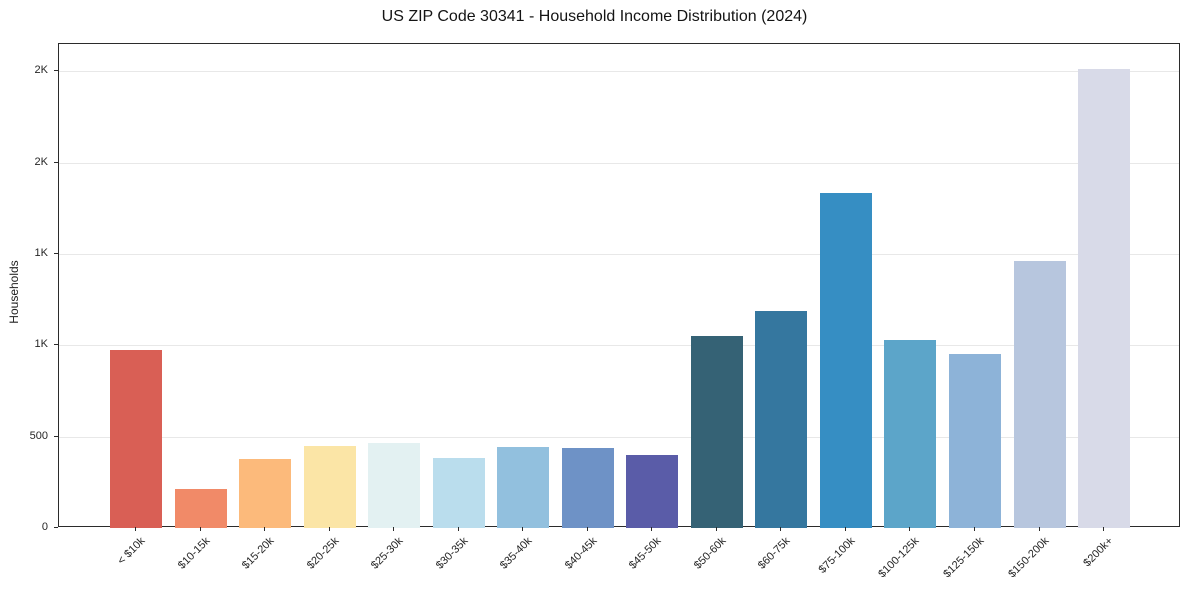  I want to click on x-tick-label: $30-35k, so click(452, 553).